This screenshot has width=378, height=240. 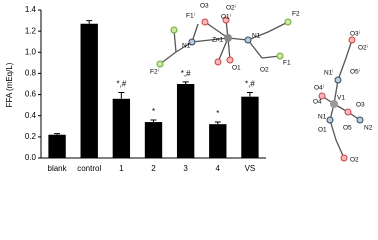 What do you see at coordinates (368, 128) in the screenshot?
I see `atom-label: N2` at bounding box center [368, 128].